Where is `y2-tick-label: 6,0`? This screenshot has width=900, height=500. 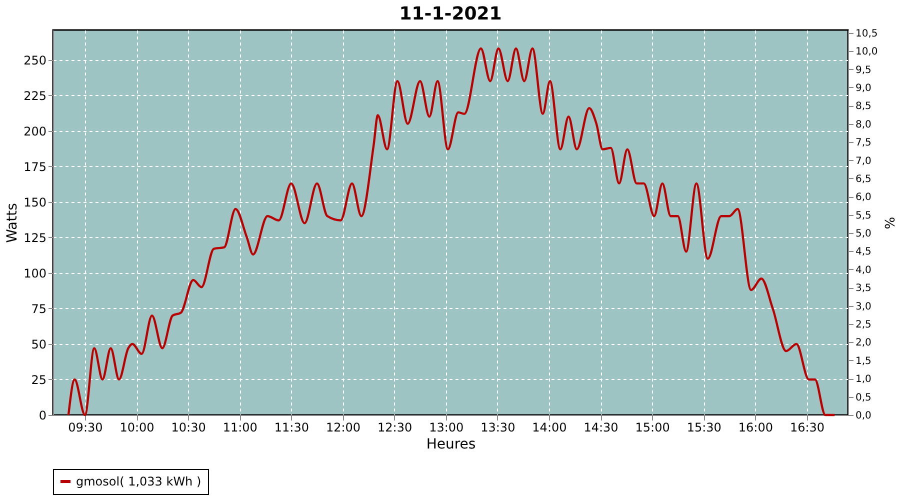
y2-tick-label: 6,0 is located at coordinates (864, 198).